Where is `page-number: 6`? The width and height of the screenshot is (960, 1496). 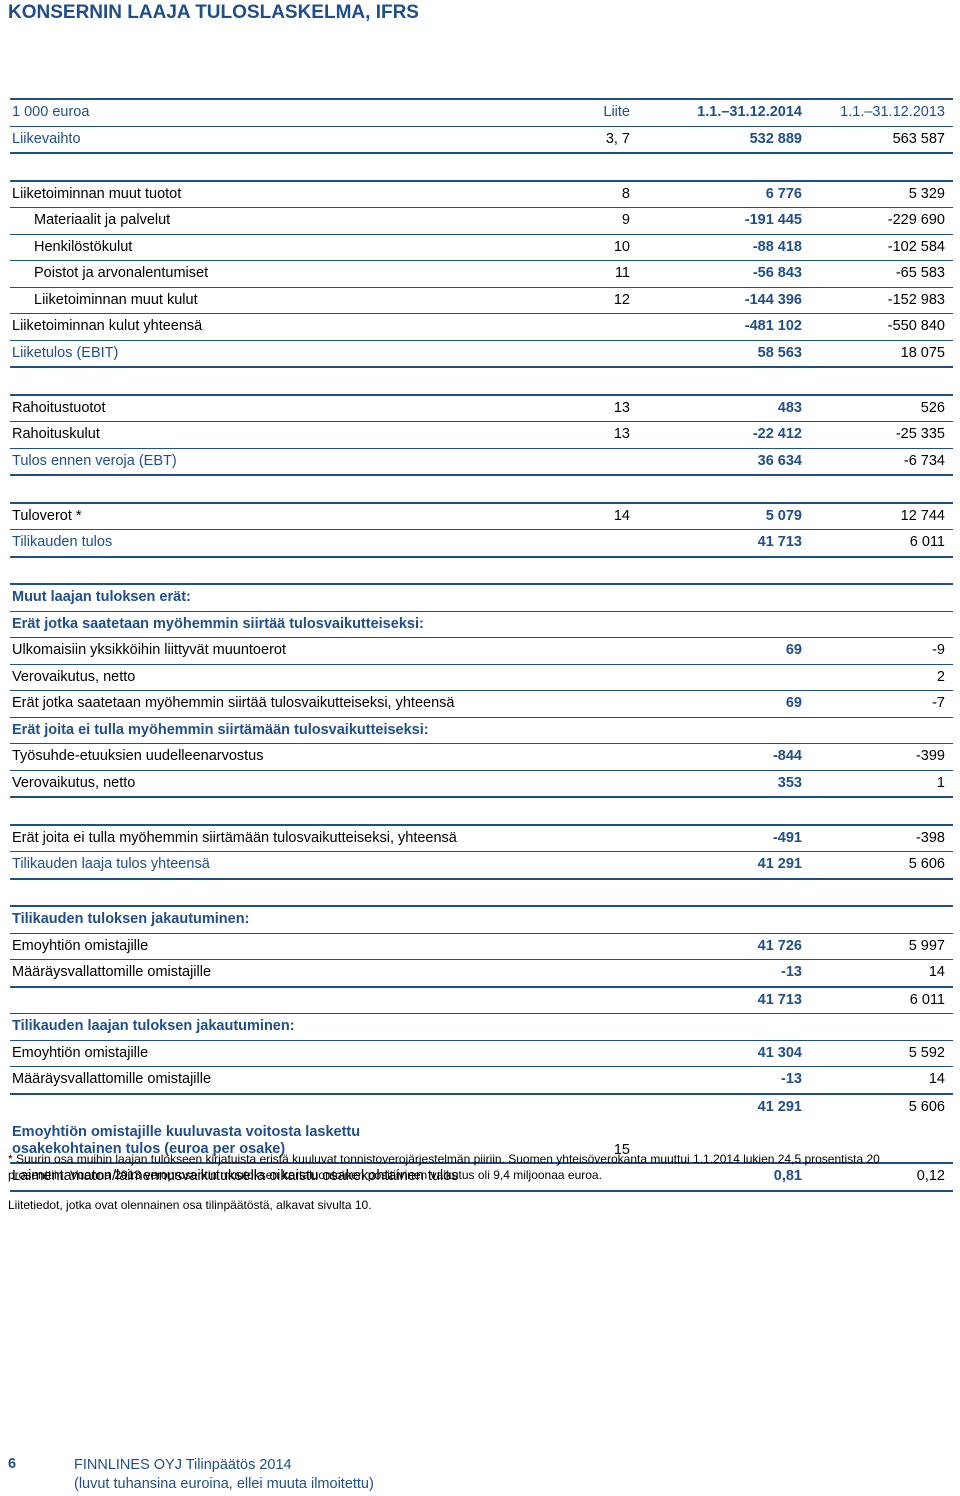 page-number: 6 is located at coordinates (12, 1464).